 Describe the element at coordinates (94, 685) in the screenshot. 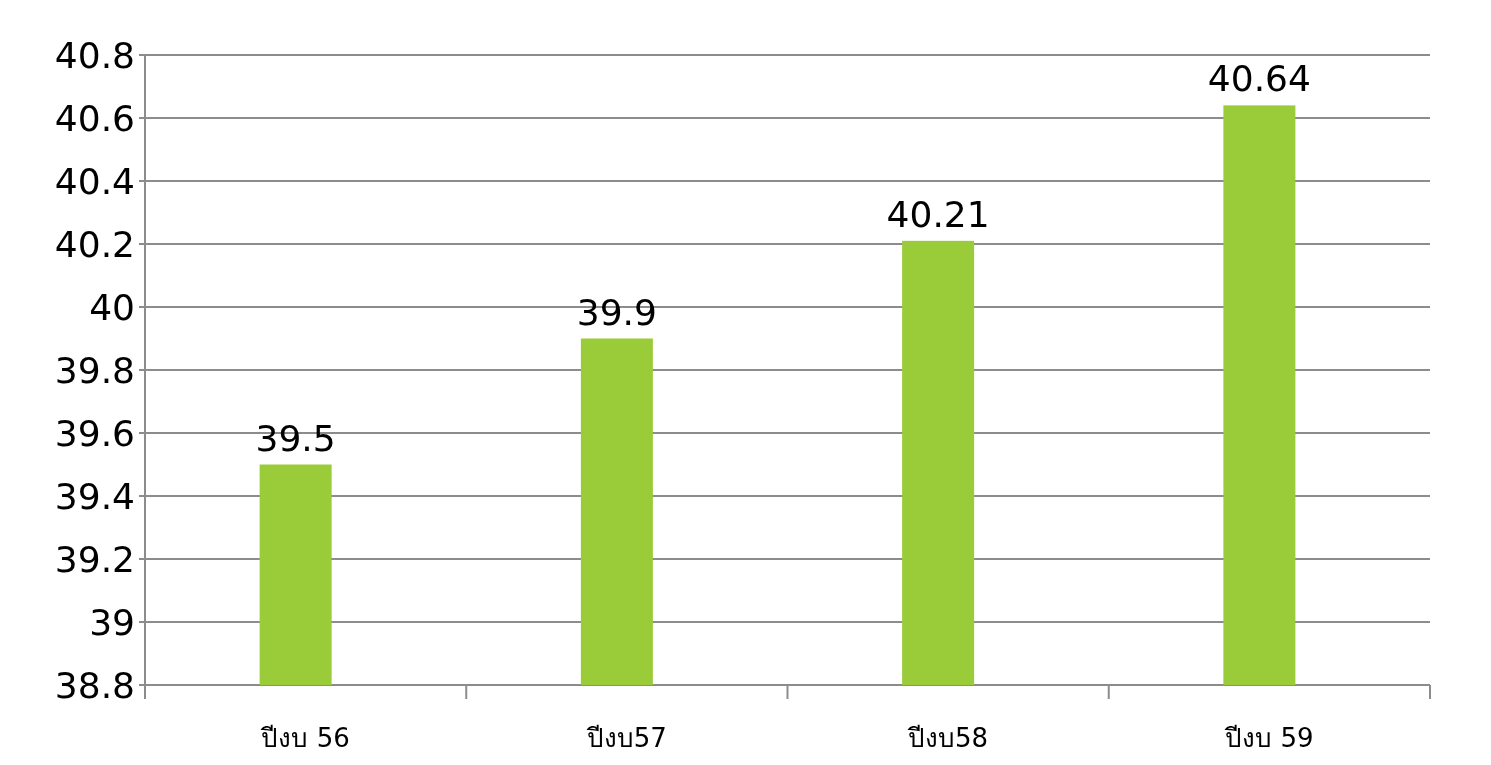

I see `y-tick-label: 38.8` at that location.